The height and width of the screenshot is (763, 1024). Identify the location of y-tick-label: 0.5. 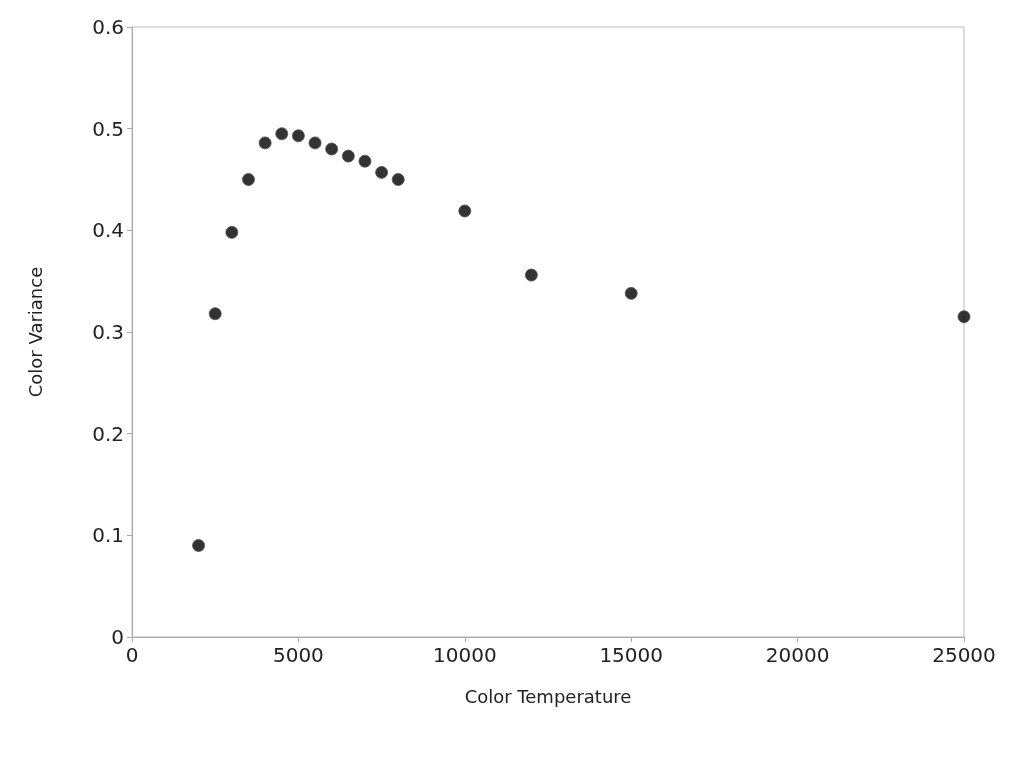
(108, 128).